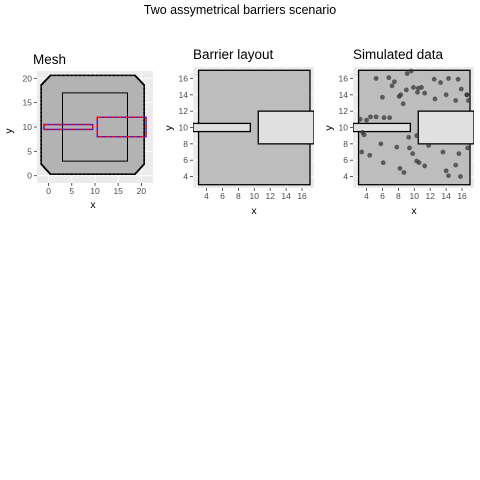  What do you see at coordinates (233, 54) in the screenshot?
I see `barrier-layout-title: Barrier layout` at bounding box center [233, 54].